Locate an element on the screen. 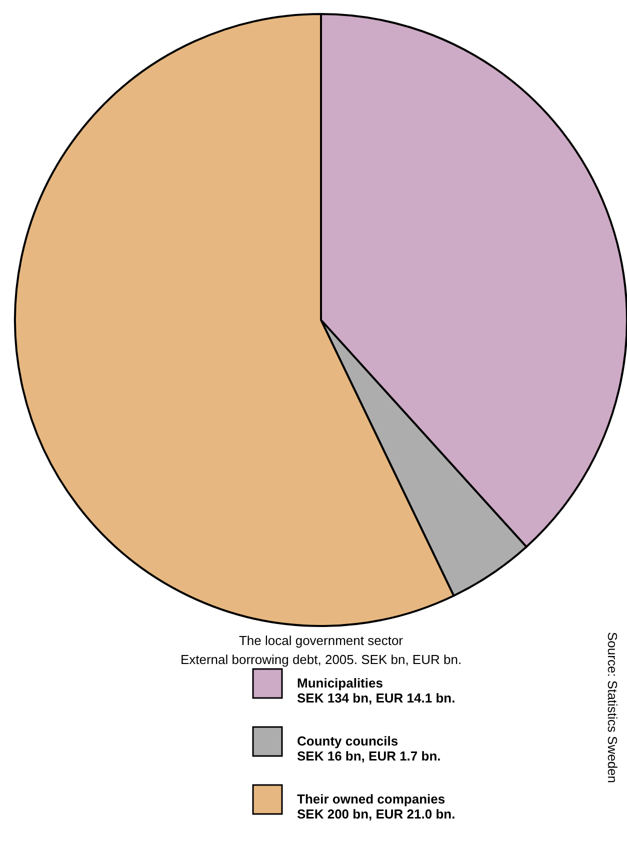 This screenshot has width=627, height=859. data-label: SEK 200 bn, EUR 21.0 bn. is located at coordinates (376, 814).